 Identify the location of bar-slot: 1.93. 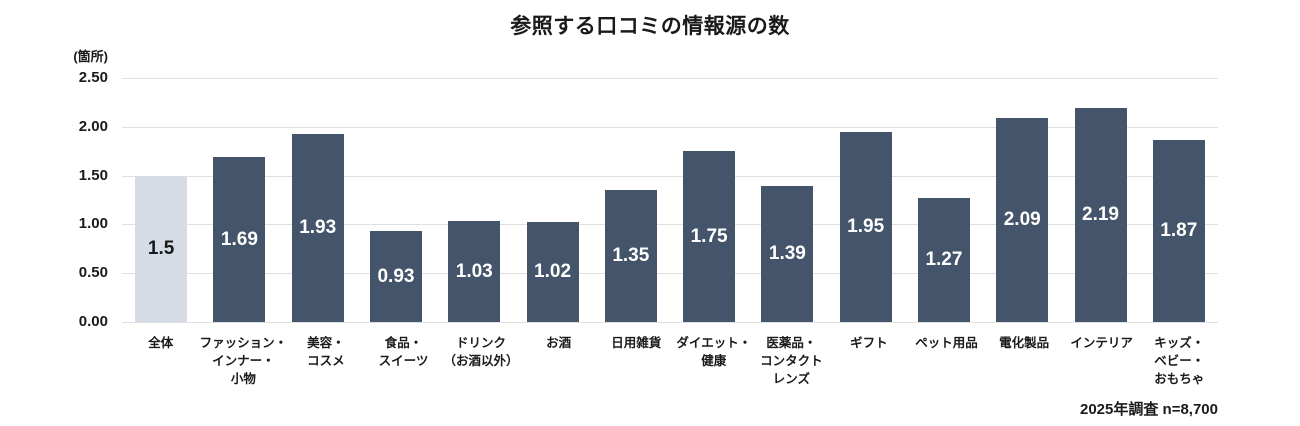
(318, 200).